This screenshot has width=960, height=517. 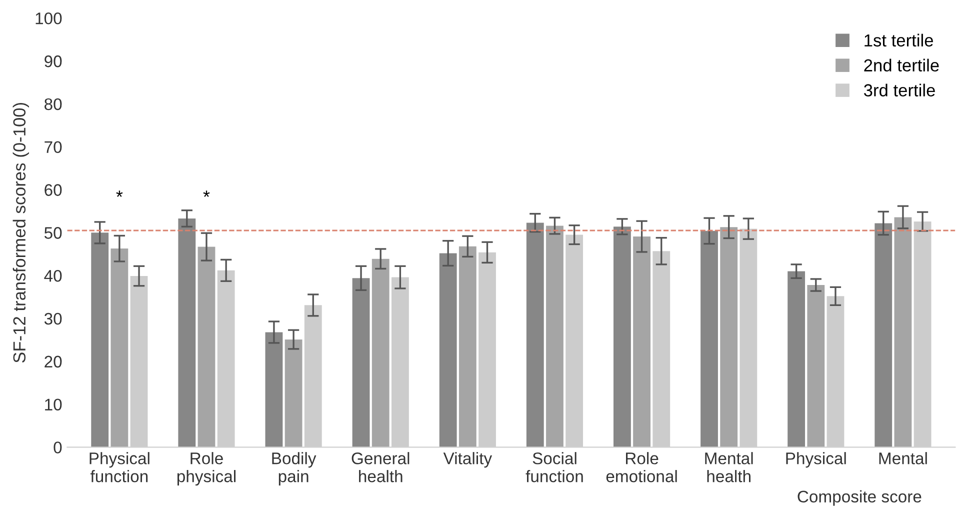 What do you see at coordinates (53, 318) in the screenshot?
I see `y-tick-label: 30` at bounding box center [53, 318].